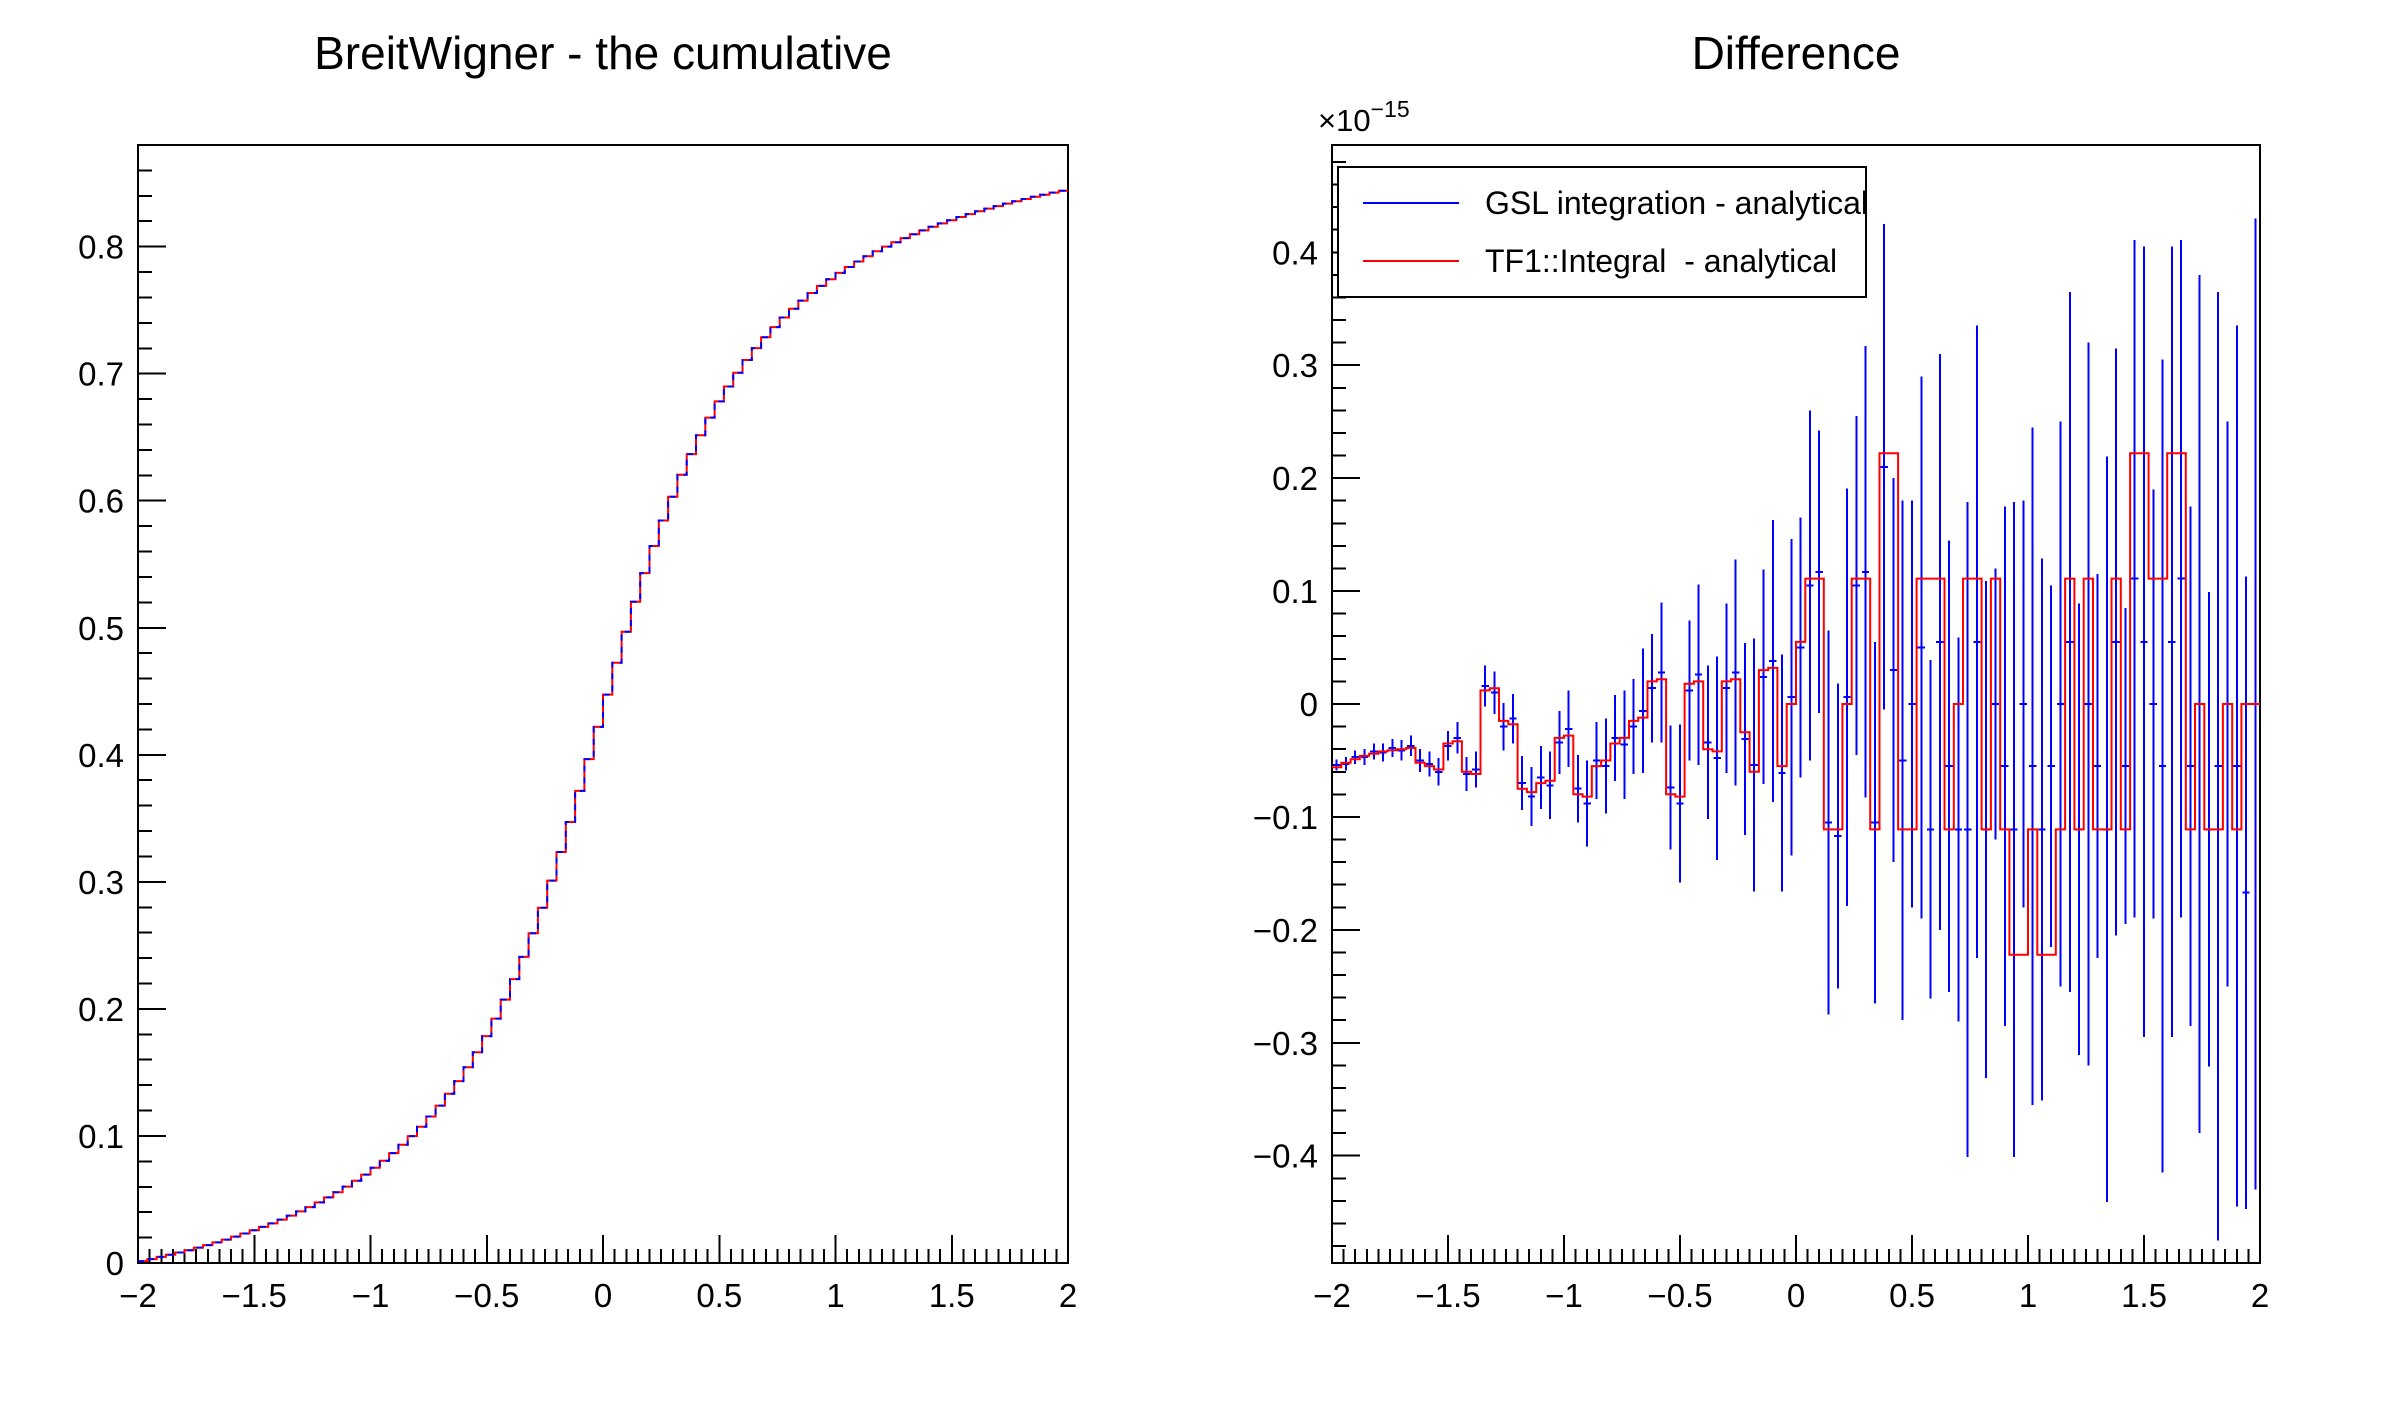 The height and width of the screenshot is (1416, 2388). I want to click on exponent-power: −15, so click(1390, 109).